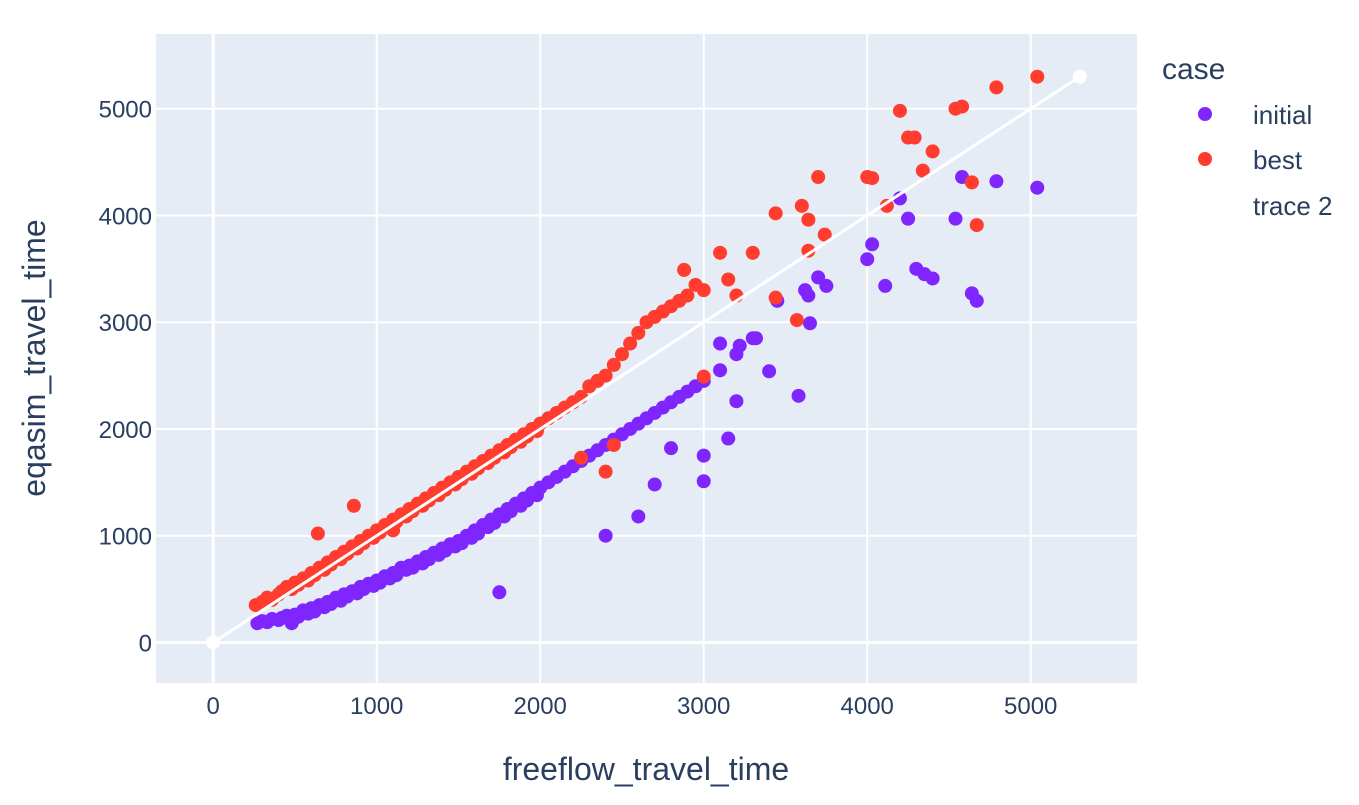 The height and width of the screenshot is (805, 1359). What do you see at coordinates (125, 323) in the screenshot?
I see `y-tick-label: 3000` at bounding box center [125, 323].